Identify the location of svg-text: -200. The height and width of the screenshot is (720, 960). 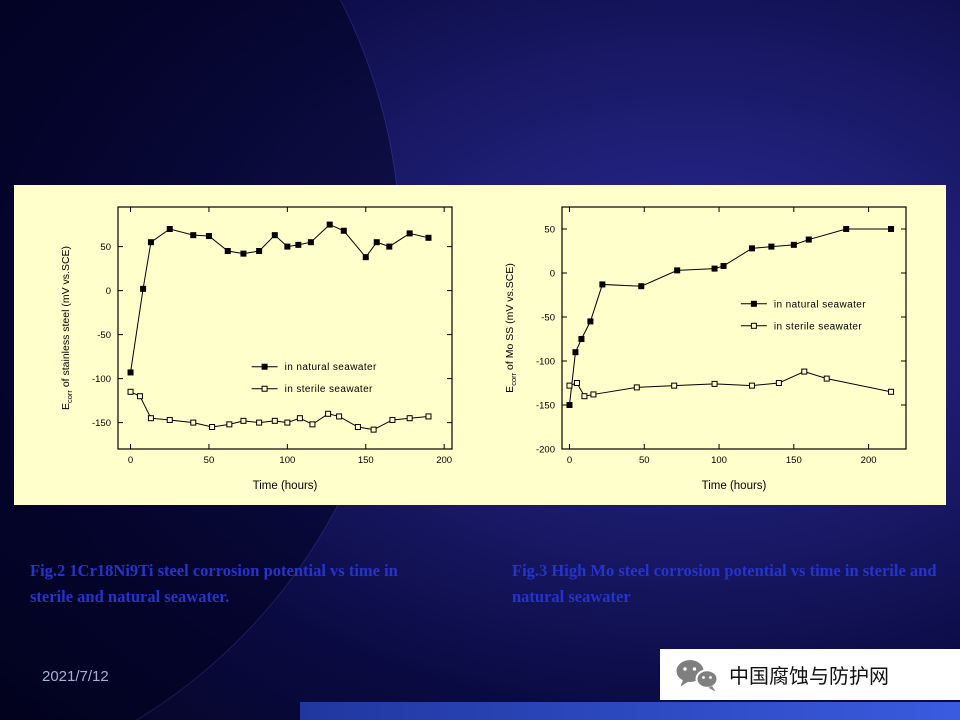
(545, 450).